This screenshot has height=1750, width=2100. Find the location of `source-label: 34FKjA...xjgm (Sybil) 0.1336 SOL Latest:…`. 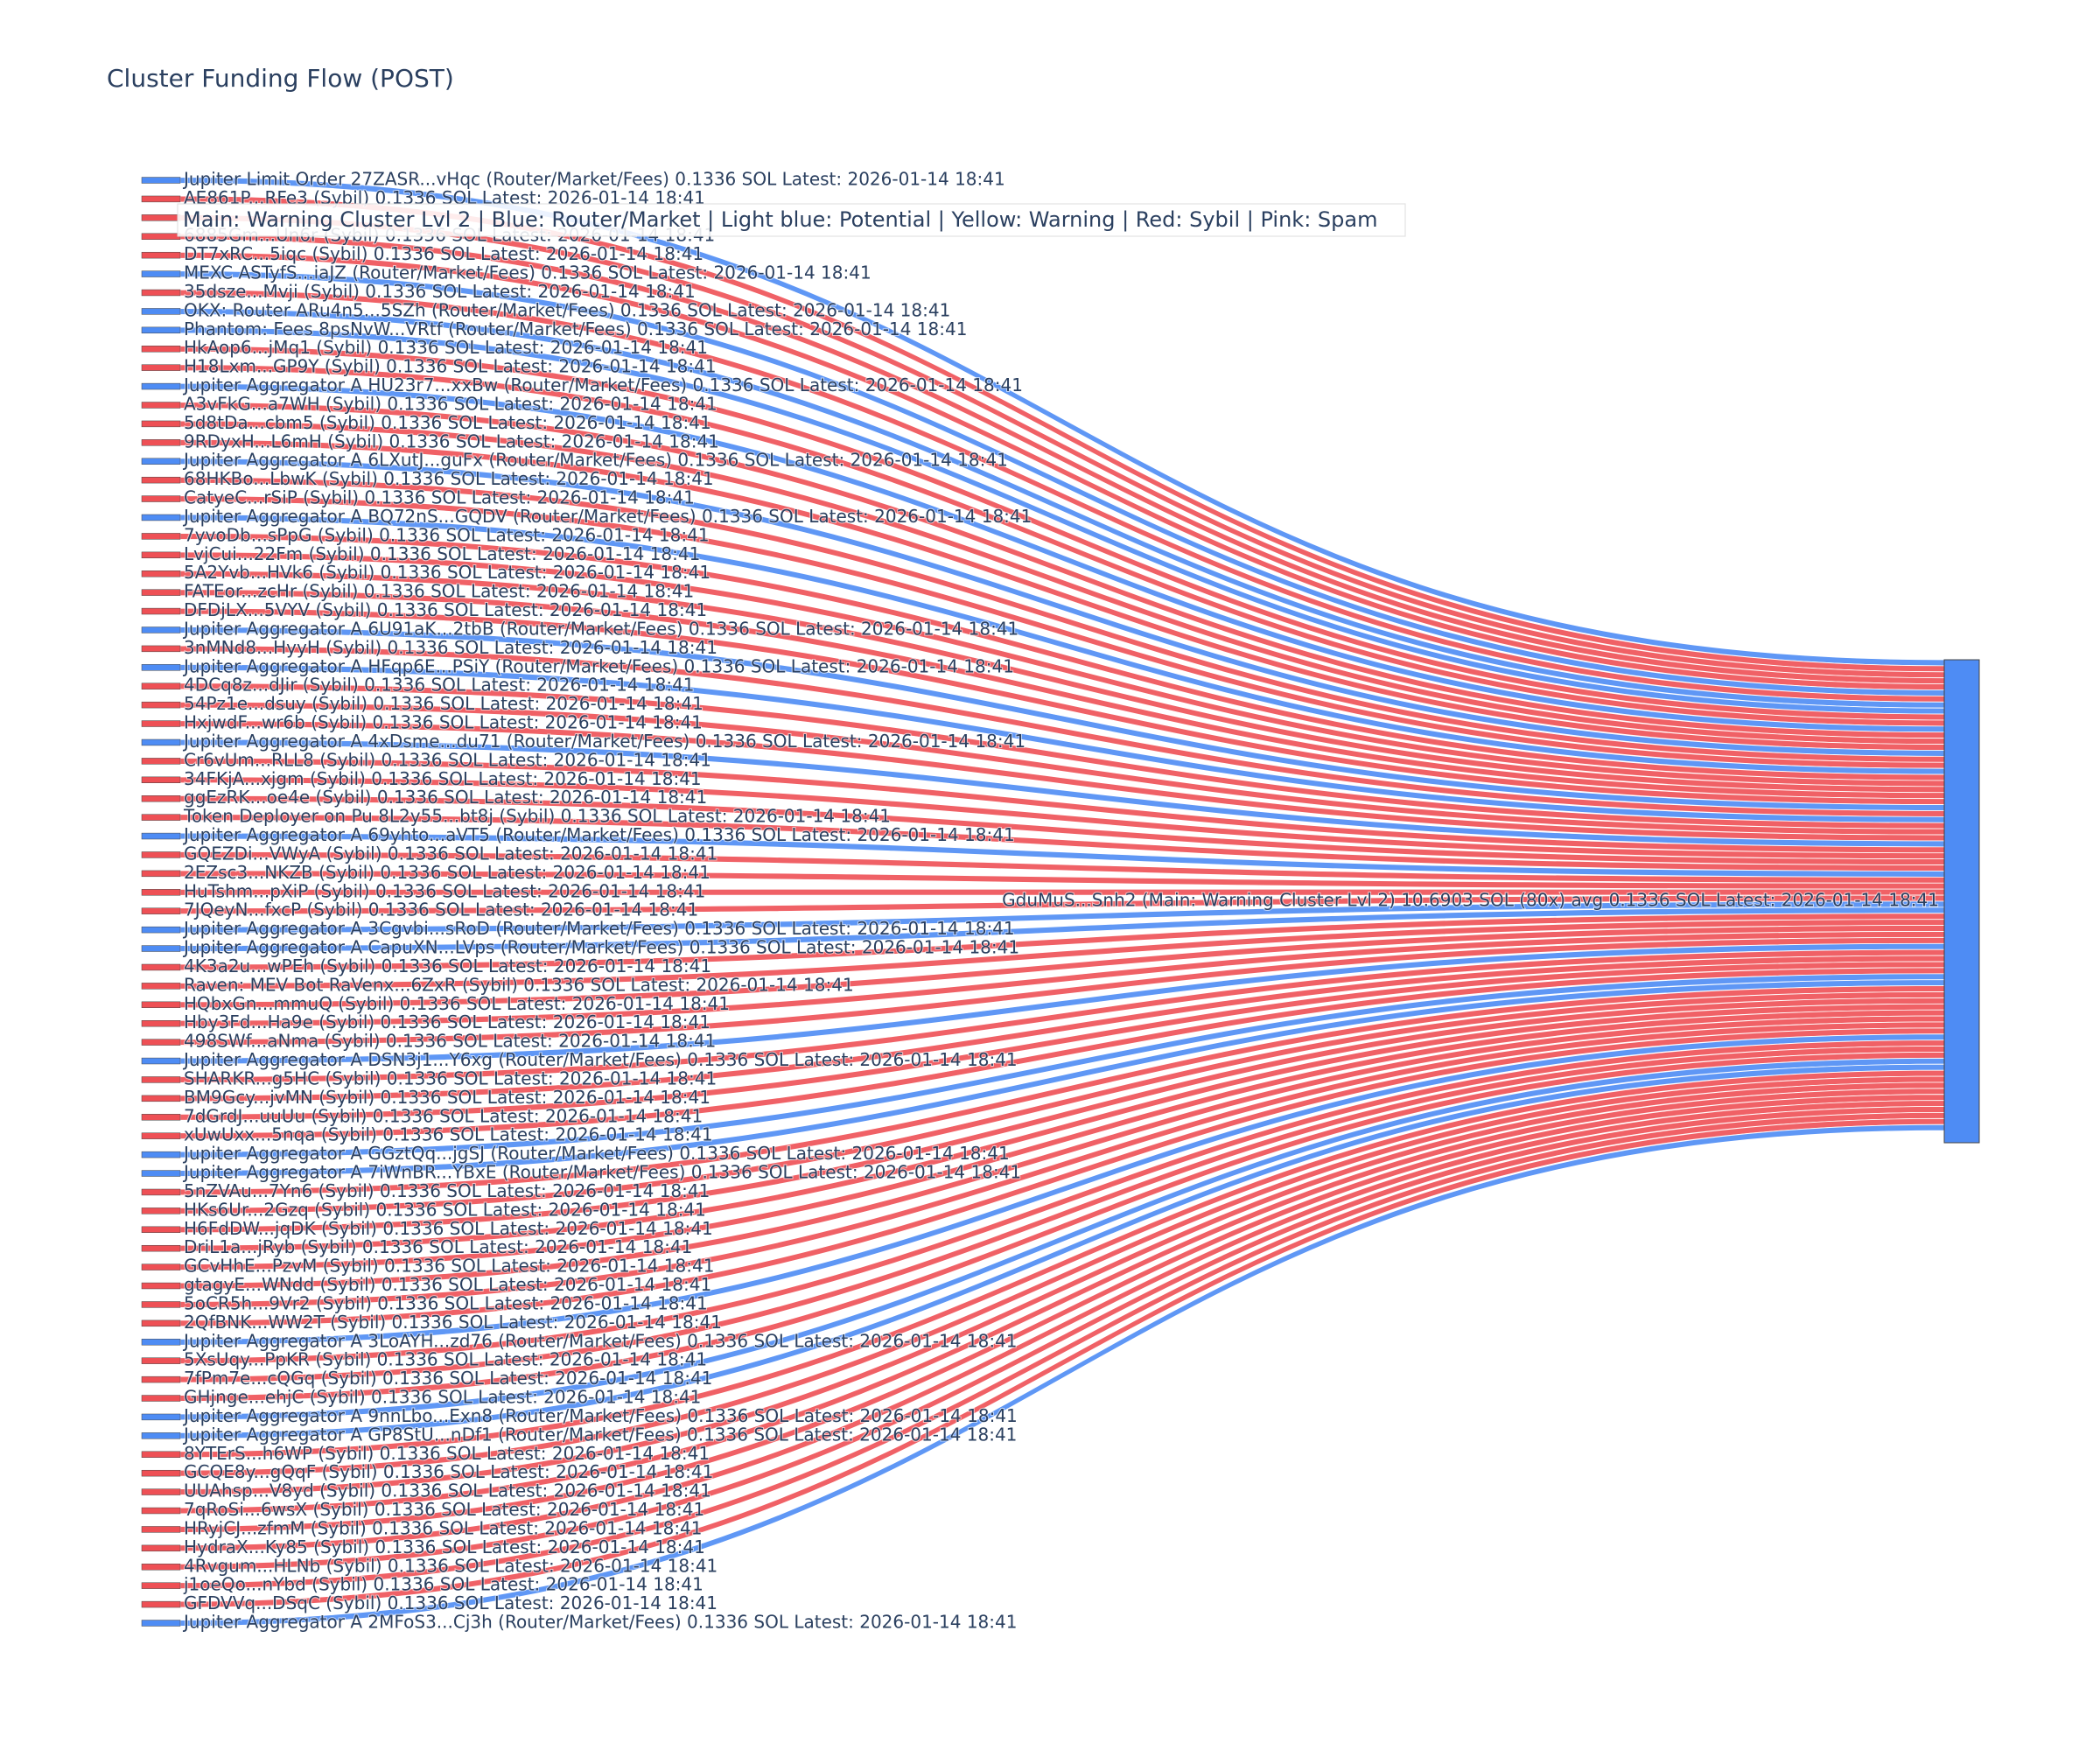

source-label: 34FKjA...xjgm (Sybil) 0.1336 SOL Latest:… is located at coordinates (443, 778).